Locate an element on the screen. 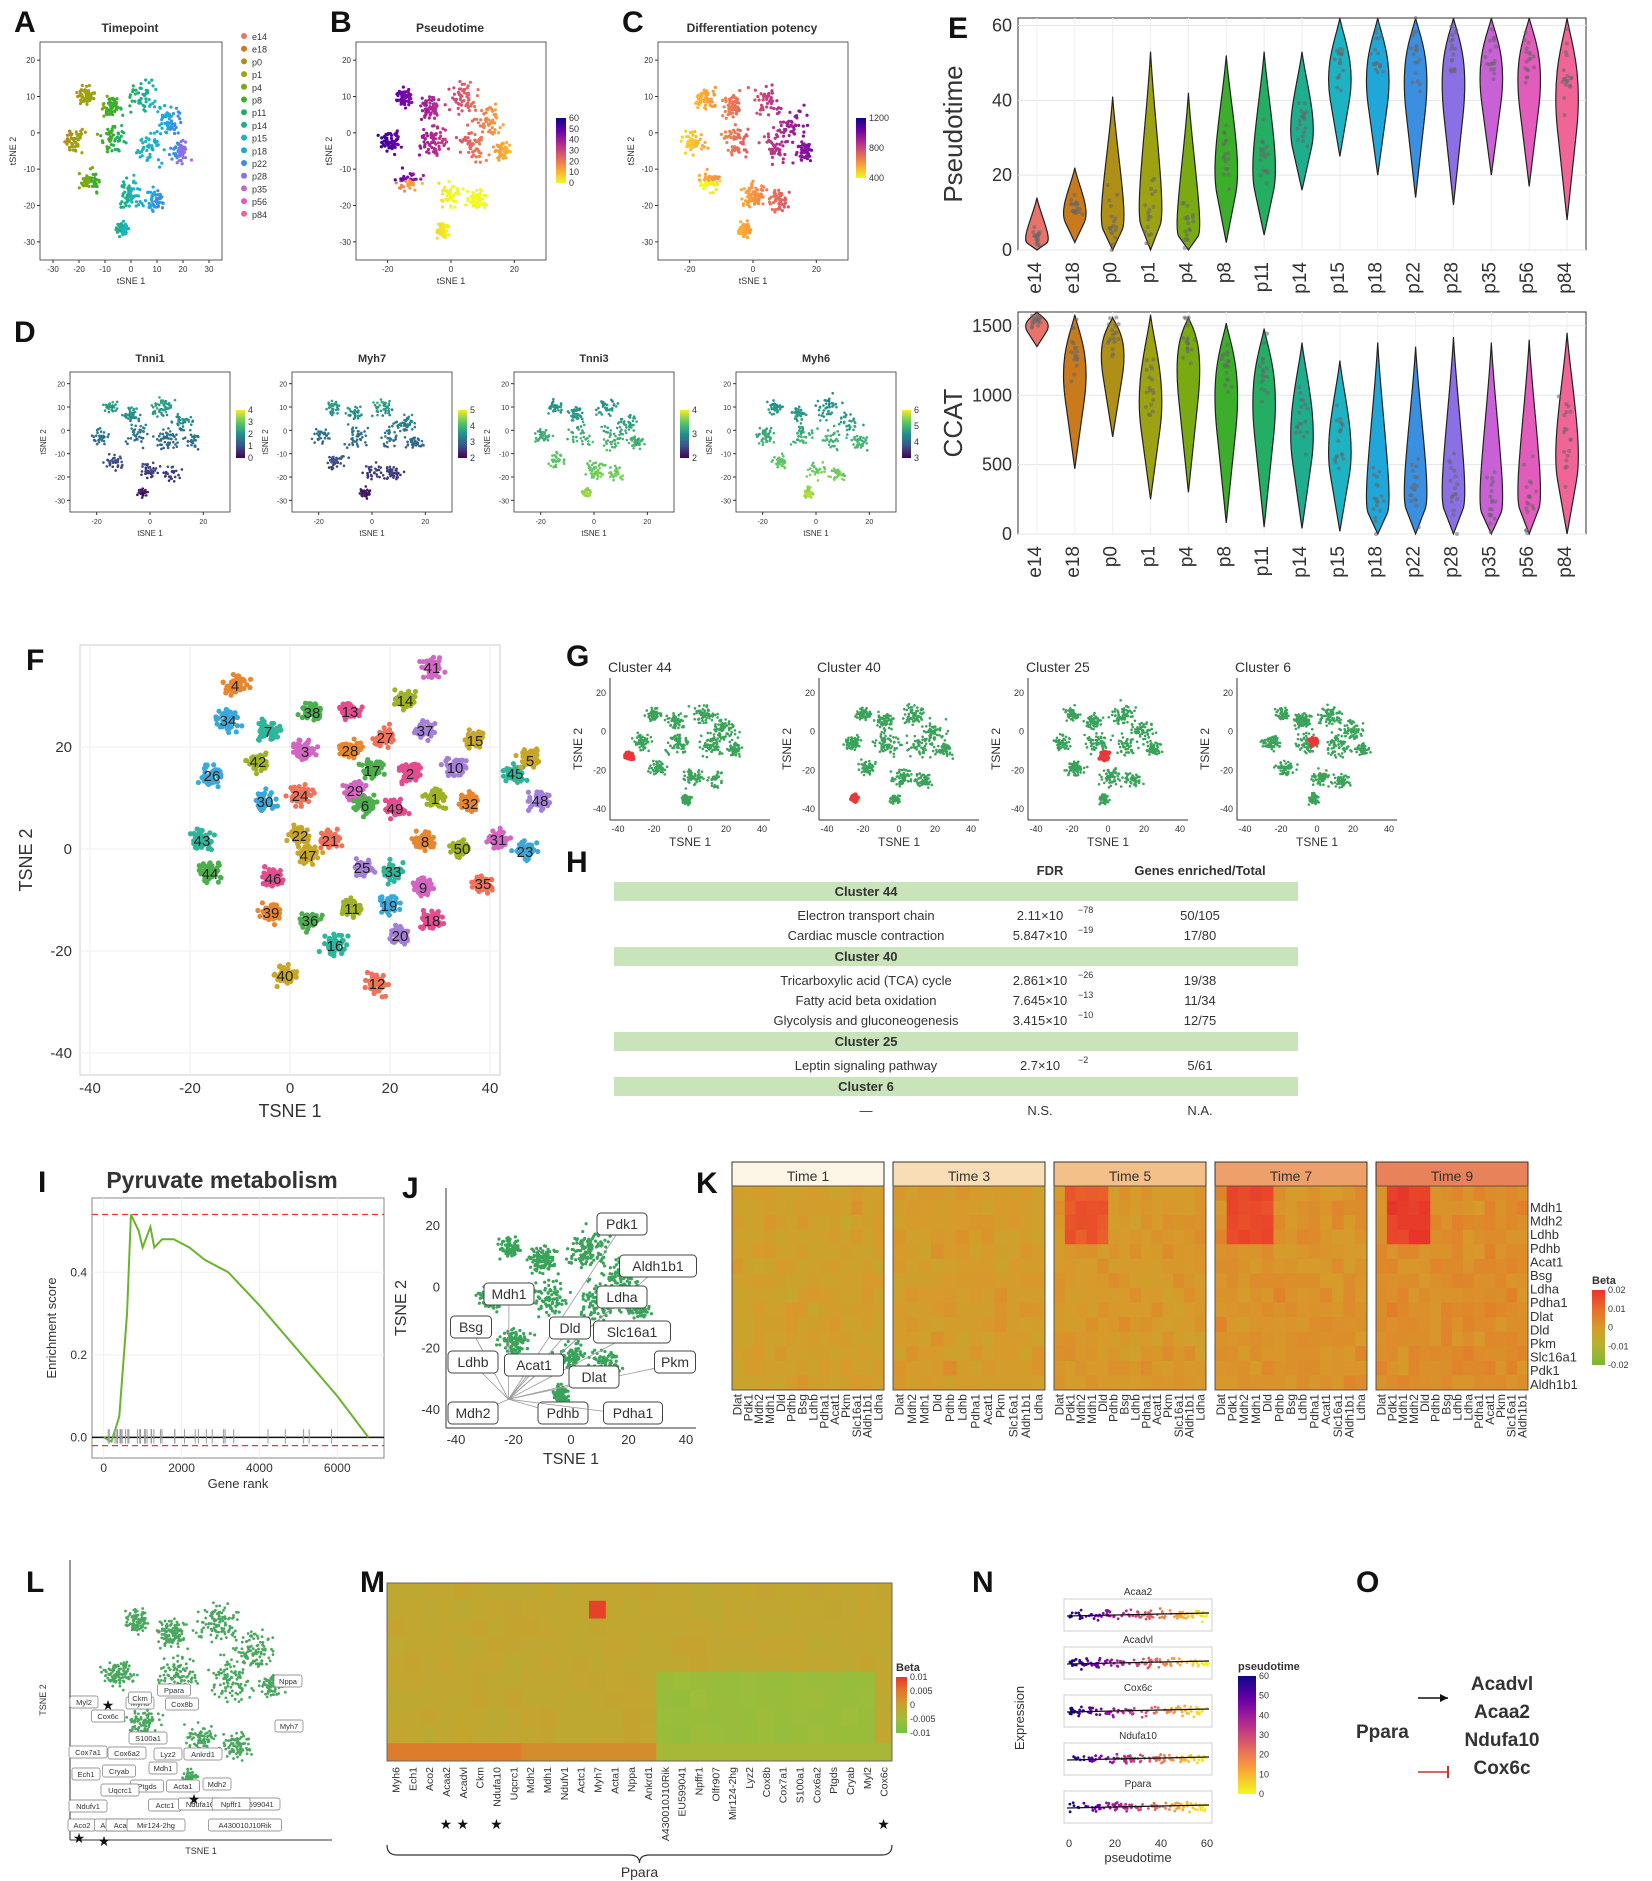 This screenshot has height=1881, width=1652. colorbar-D0 is located at coordinates (240, 434).